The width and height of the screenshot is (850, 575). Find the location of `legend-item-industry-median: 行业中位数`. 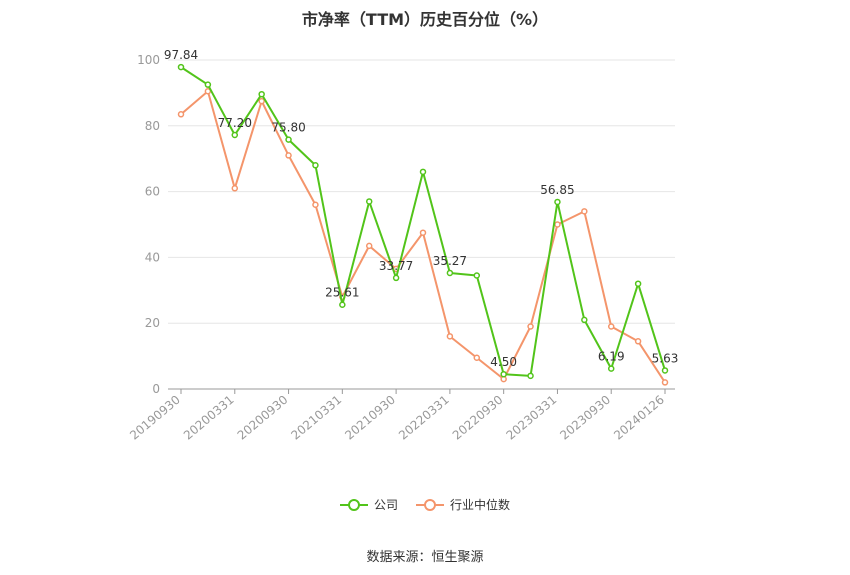

legend-item-industry-median: 行业中位数 is located at coordinates (463, 504).